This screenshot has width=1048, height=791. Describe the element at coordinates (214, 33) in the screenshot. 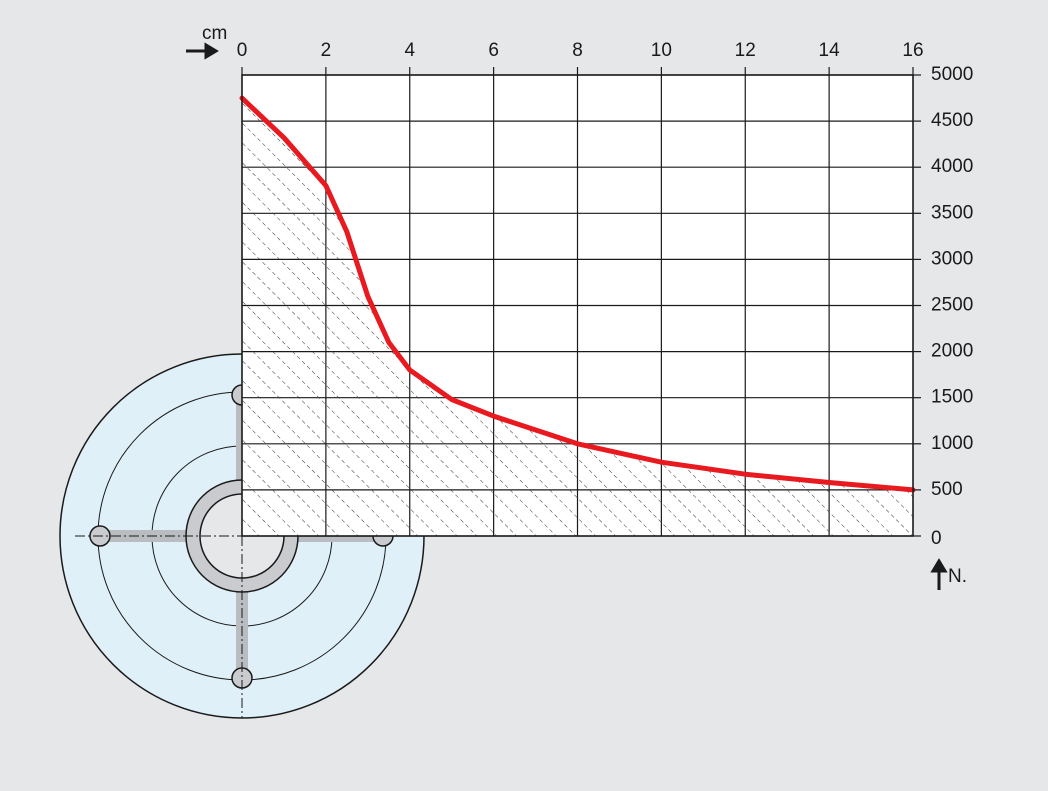

I see `x-axis-label: cm` at that location.